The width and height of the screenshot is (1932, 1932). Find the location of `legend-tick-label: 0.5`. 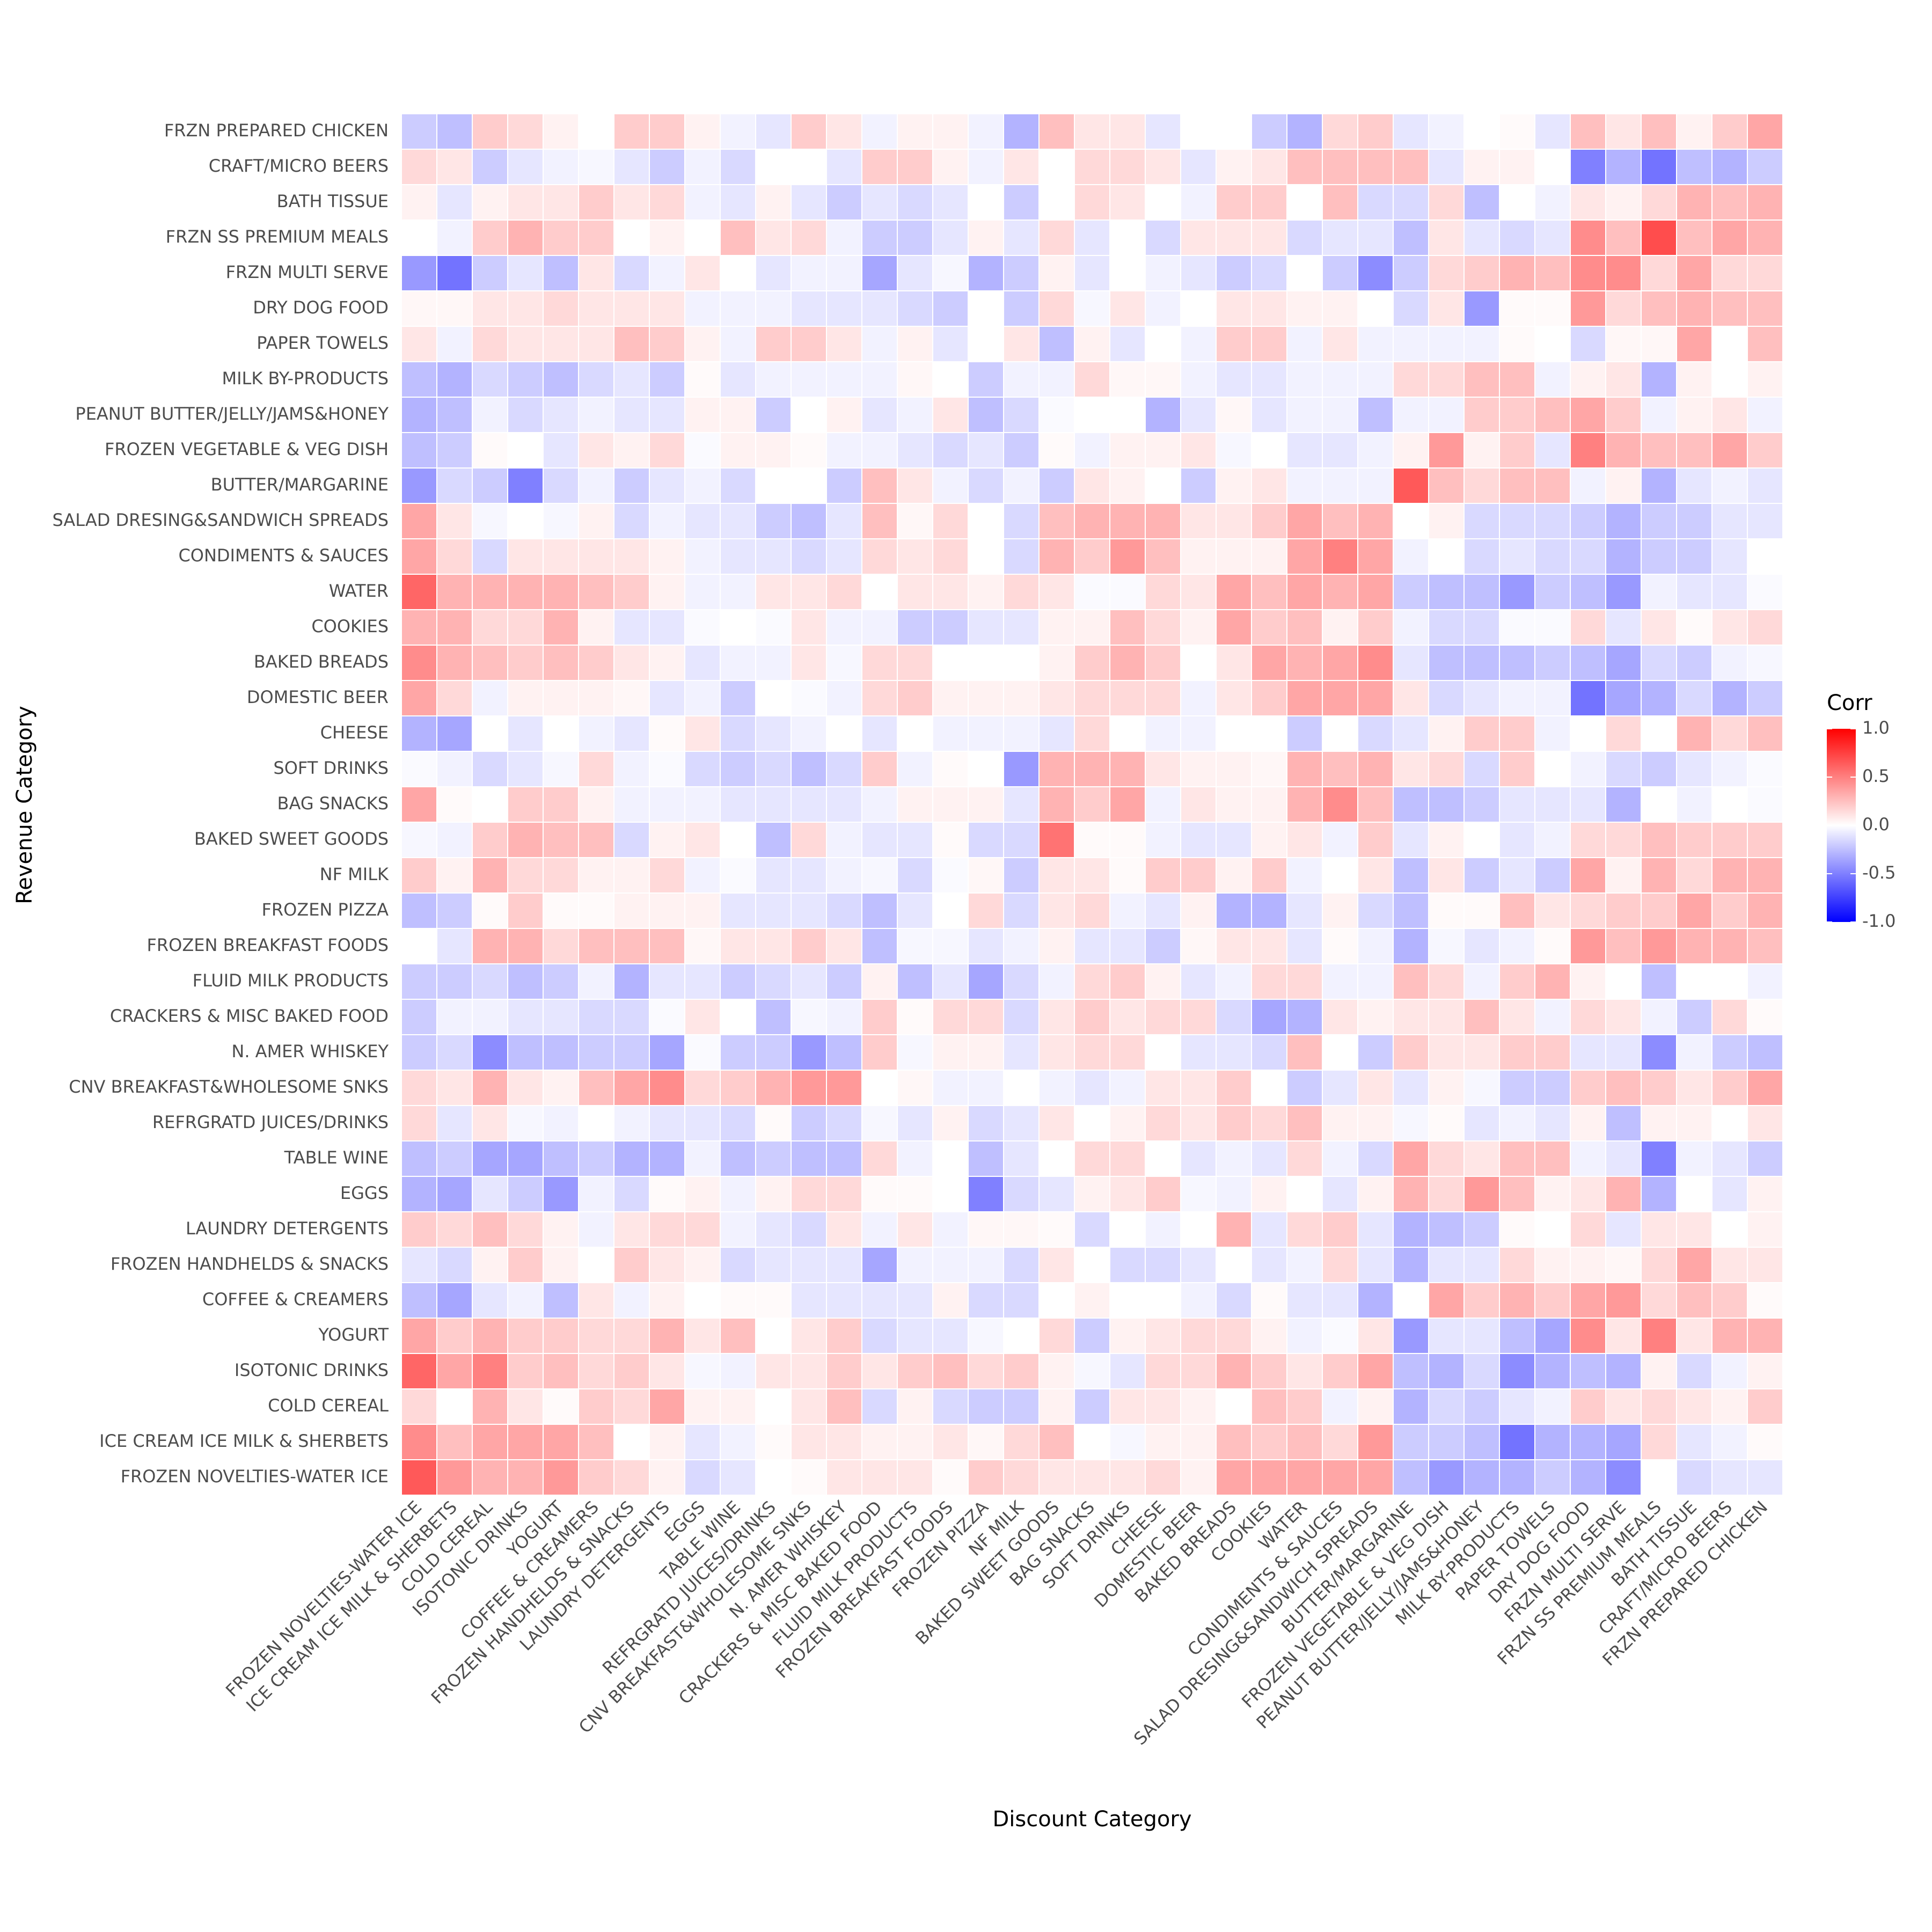

legend-tick-label: 0.5 is located at coordinates (1876, 776).